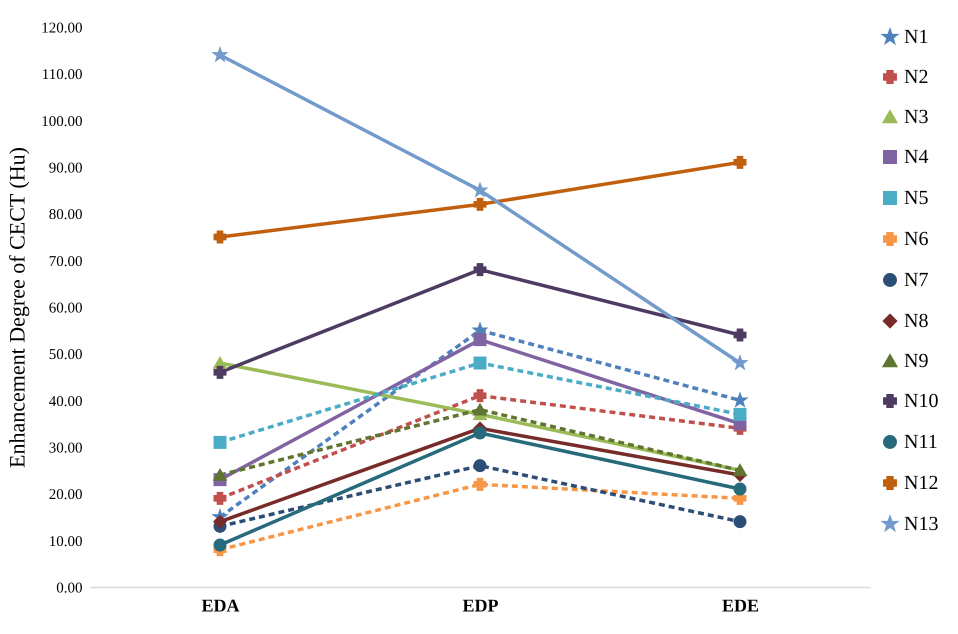 Image resolution: width=958 pixels, height=634 pixels. I want to click on legend-label: N1, so click(916, 37).